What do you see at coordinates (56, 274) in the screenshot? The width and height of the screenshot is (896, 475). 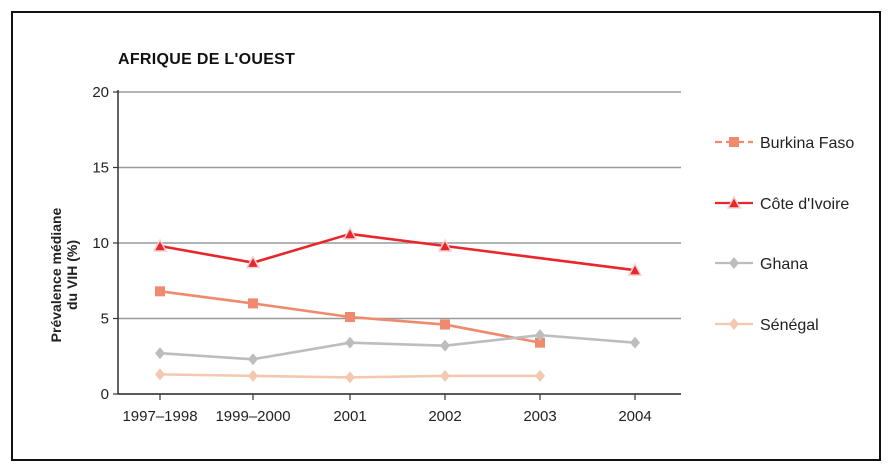 I see `y-axis-label-line-1: Prévalence médiane` at bounding box center [56, 274].